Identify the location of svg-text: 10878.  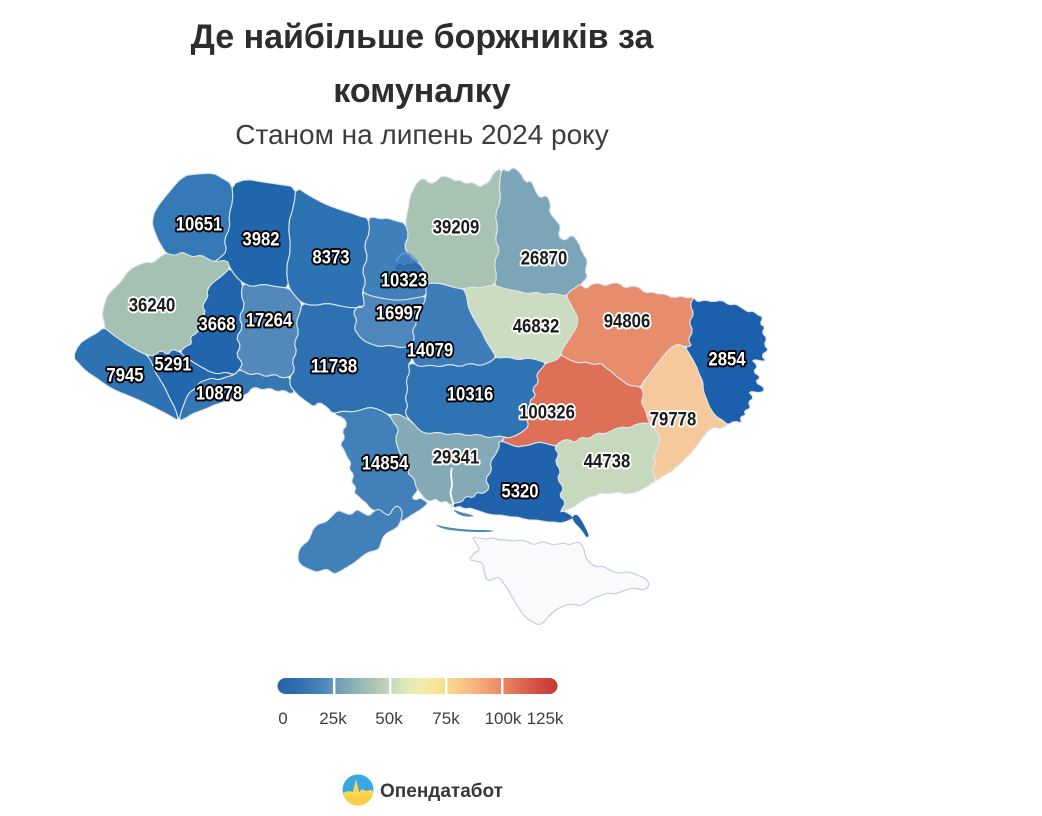
(219, 394).